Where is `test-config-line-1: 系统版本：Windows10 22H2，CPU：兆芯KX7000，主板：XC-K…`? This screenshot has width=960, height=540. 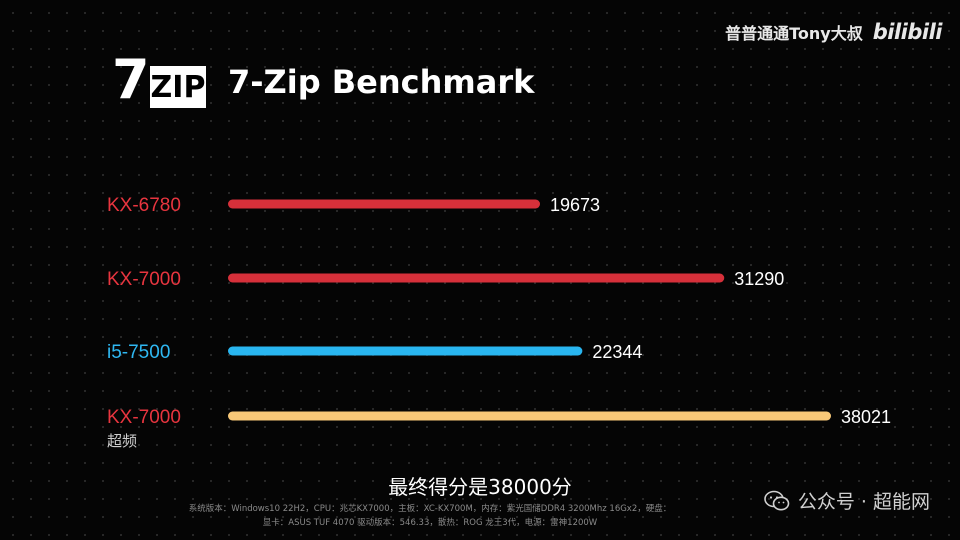
test-config-line-1: 系统版本：Windows10 22H2，CPU：兆芯KX7000，主板：XC-K… is located at coordinates (430, 509).